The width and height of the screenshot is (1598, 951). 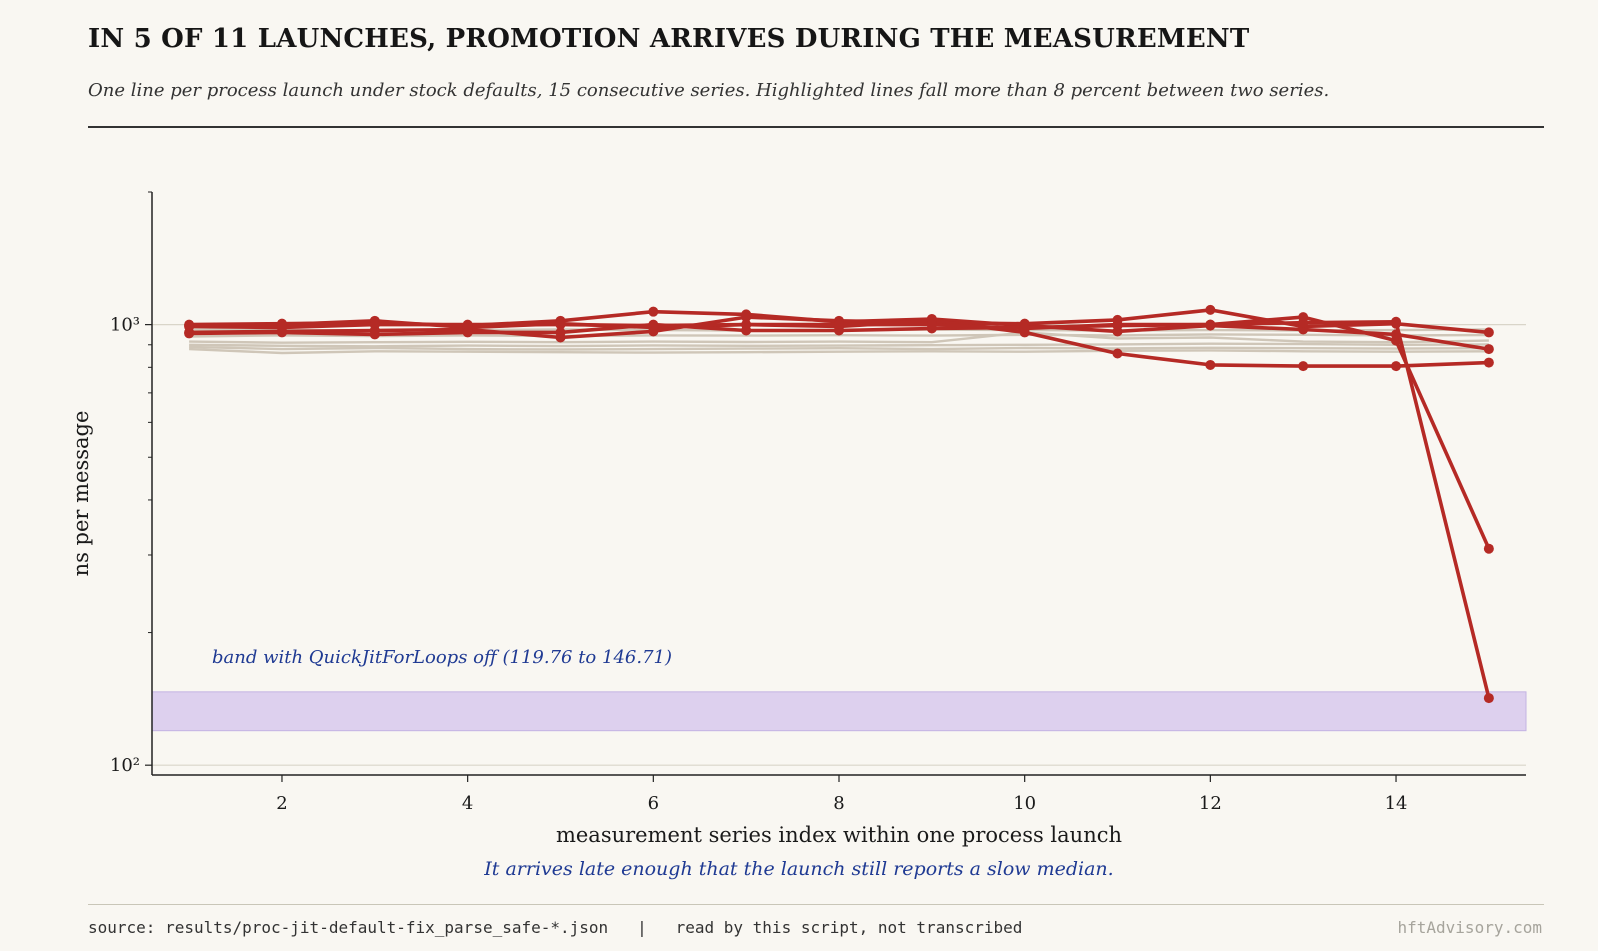 What do you see at coordinates (131, 545) in the screenshot?
I see `y-ticks: 10² 10³` at bounding box center [131, 545].